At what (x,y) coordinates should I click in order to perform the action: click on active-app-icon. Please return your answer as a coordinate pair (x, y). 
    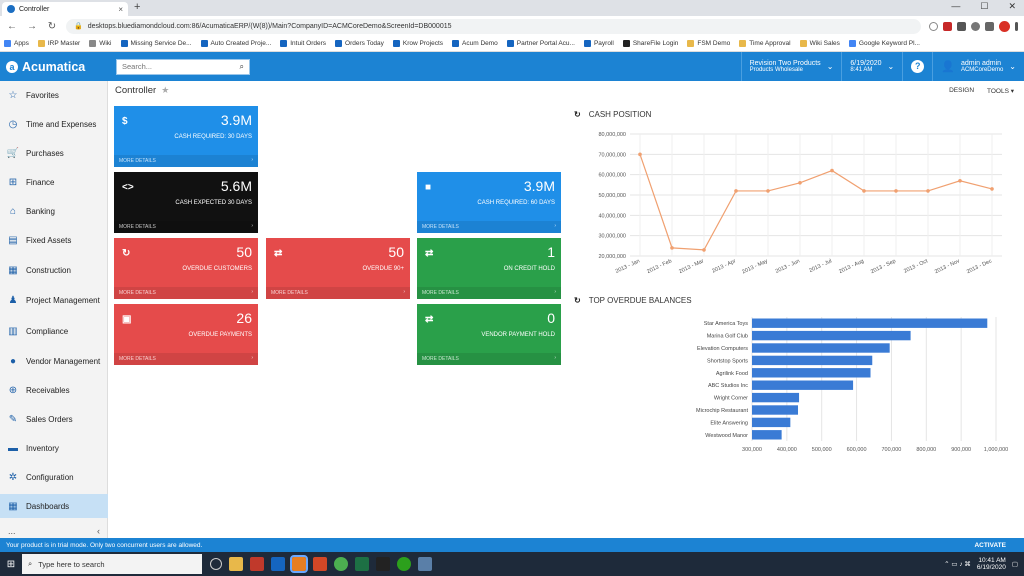
    Looking at the image, I should click on (299, 564).